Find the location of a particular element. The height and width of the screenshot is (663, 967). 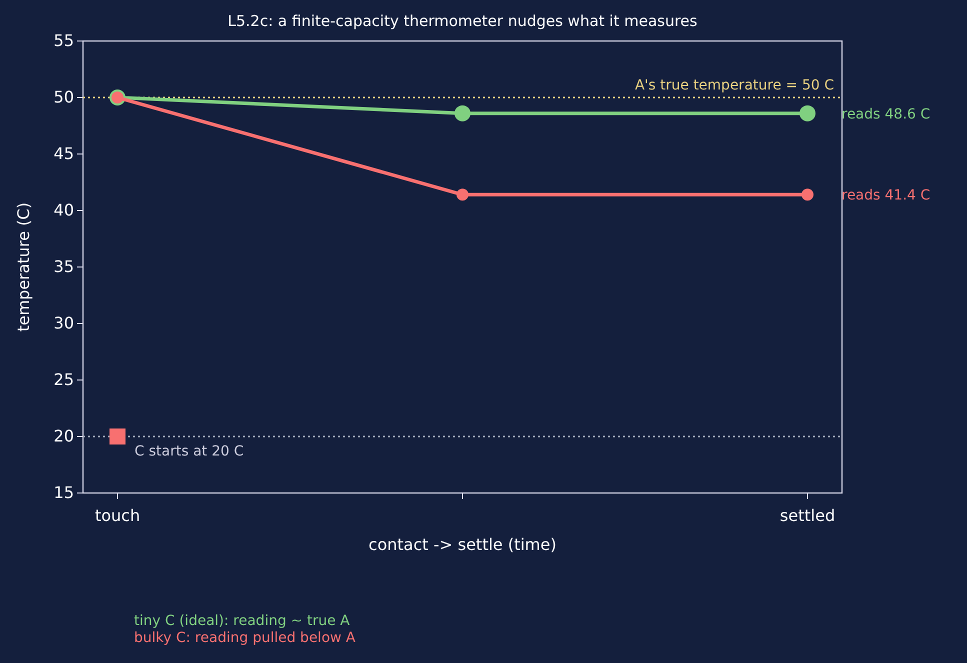

y-tick-label: 20 is located at coordinates (64, 436).